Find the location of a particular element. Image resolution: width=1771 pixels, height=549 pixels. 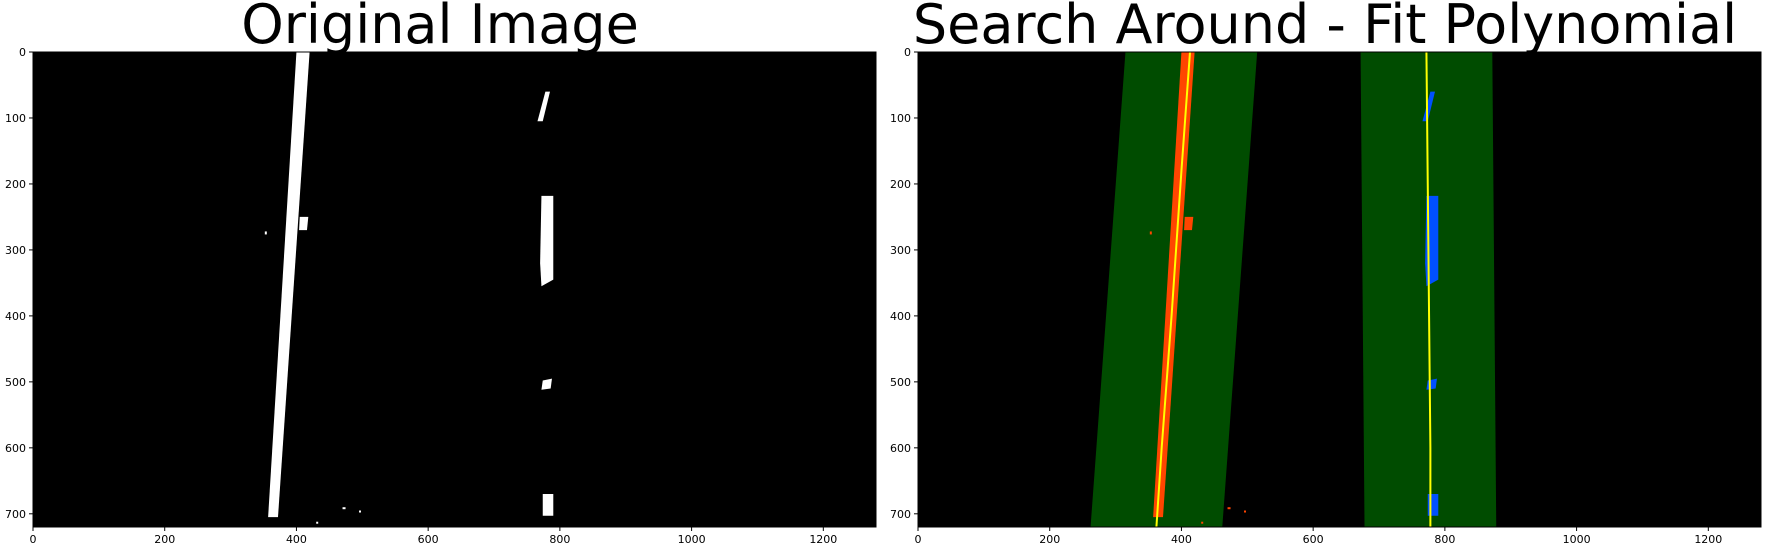

right-lane-segment-lower is located at coordinates (546, 384).